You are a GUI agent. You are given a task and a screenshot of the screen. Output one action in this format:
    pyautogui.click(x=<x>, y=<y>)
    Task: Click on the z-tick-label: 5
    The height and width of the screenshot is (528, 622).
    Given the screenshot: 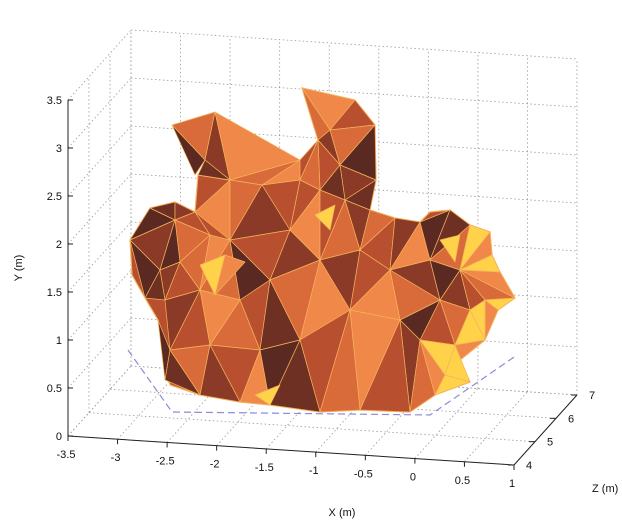 What is the action you would take?
    pyautogui.click(x=550, y=443)
    